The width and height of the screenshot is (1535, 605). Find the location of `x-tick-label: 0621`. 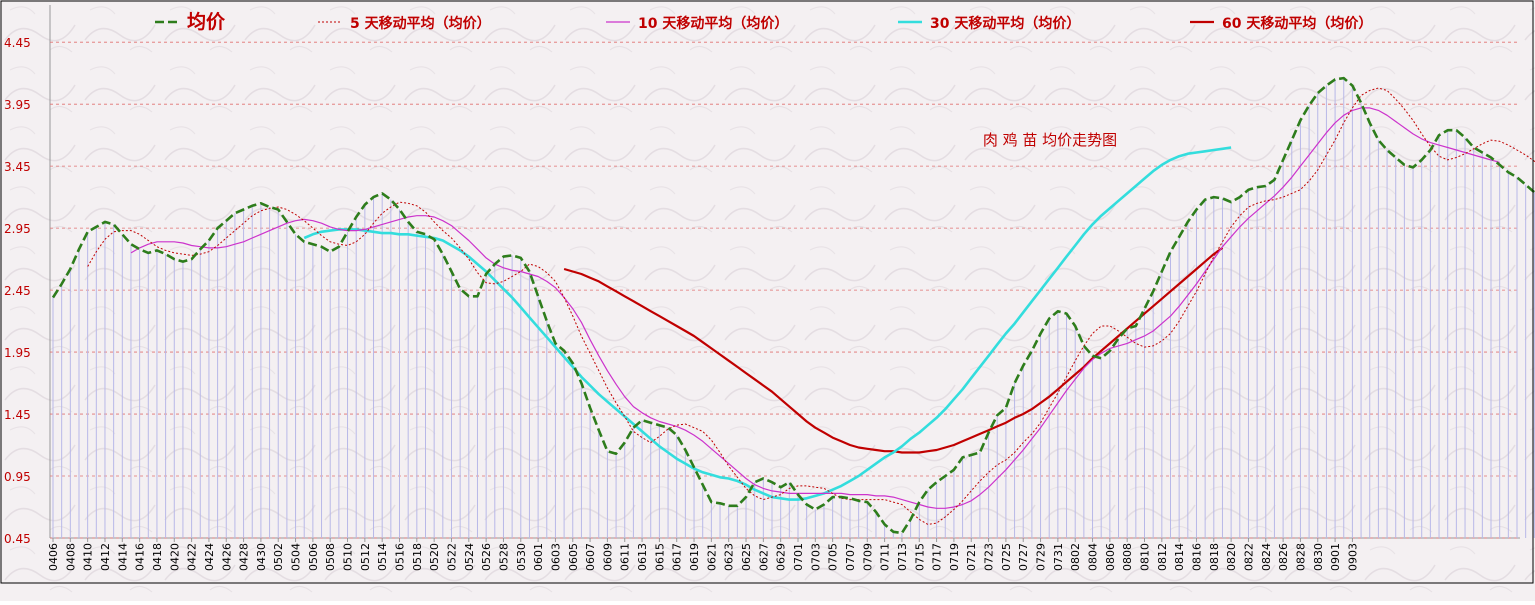

x-tick-label: 0621 is located at coordinates (711, 557).